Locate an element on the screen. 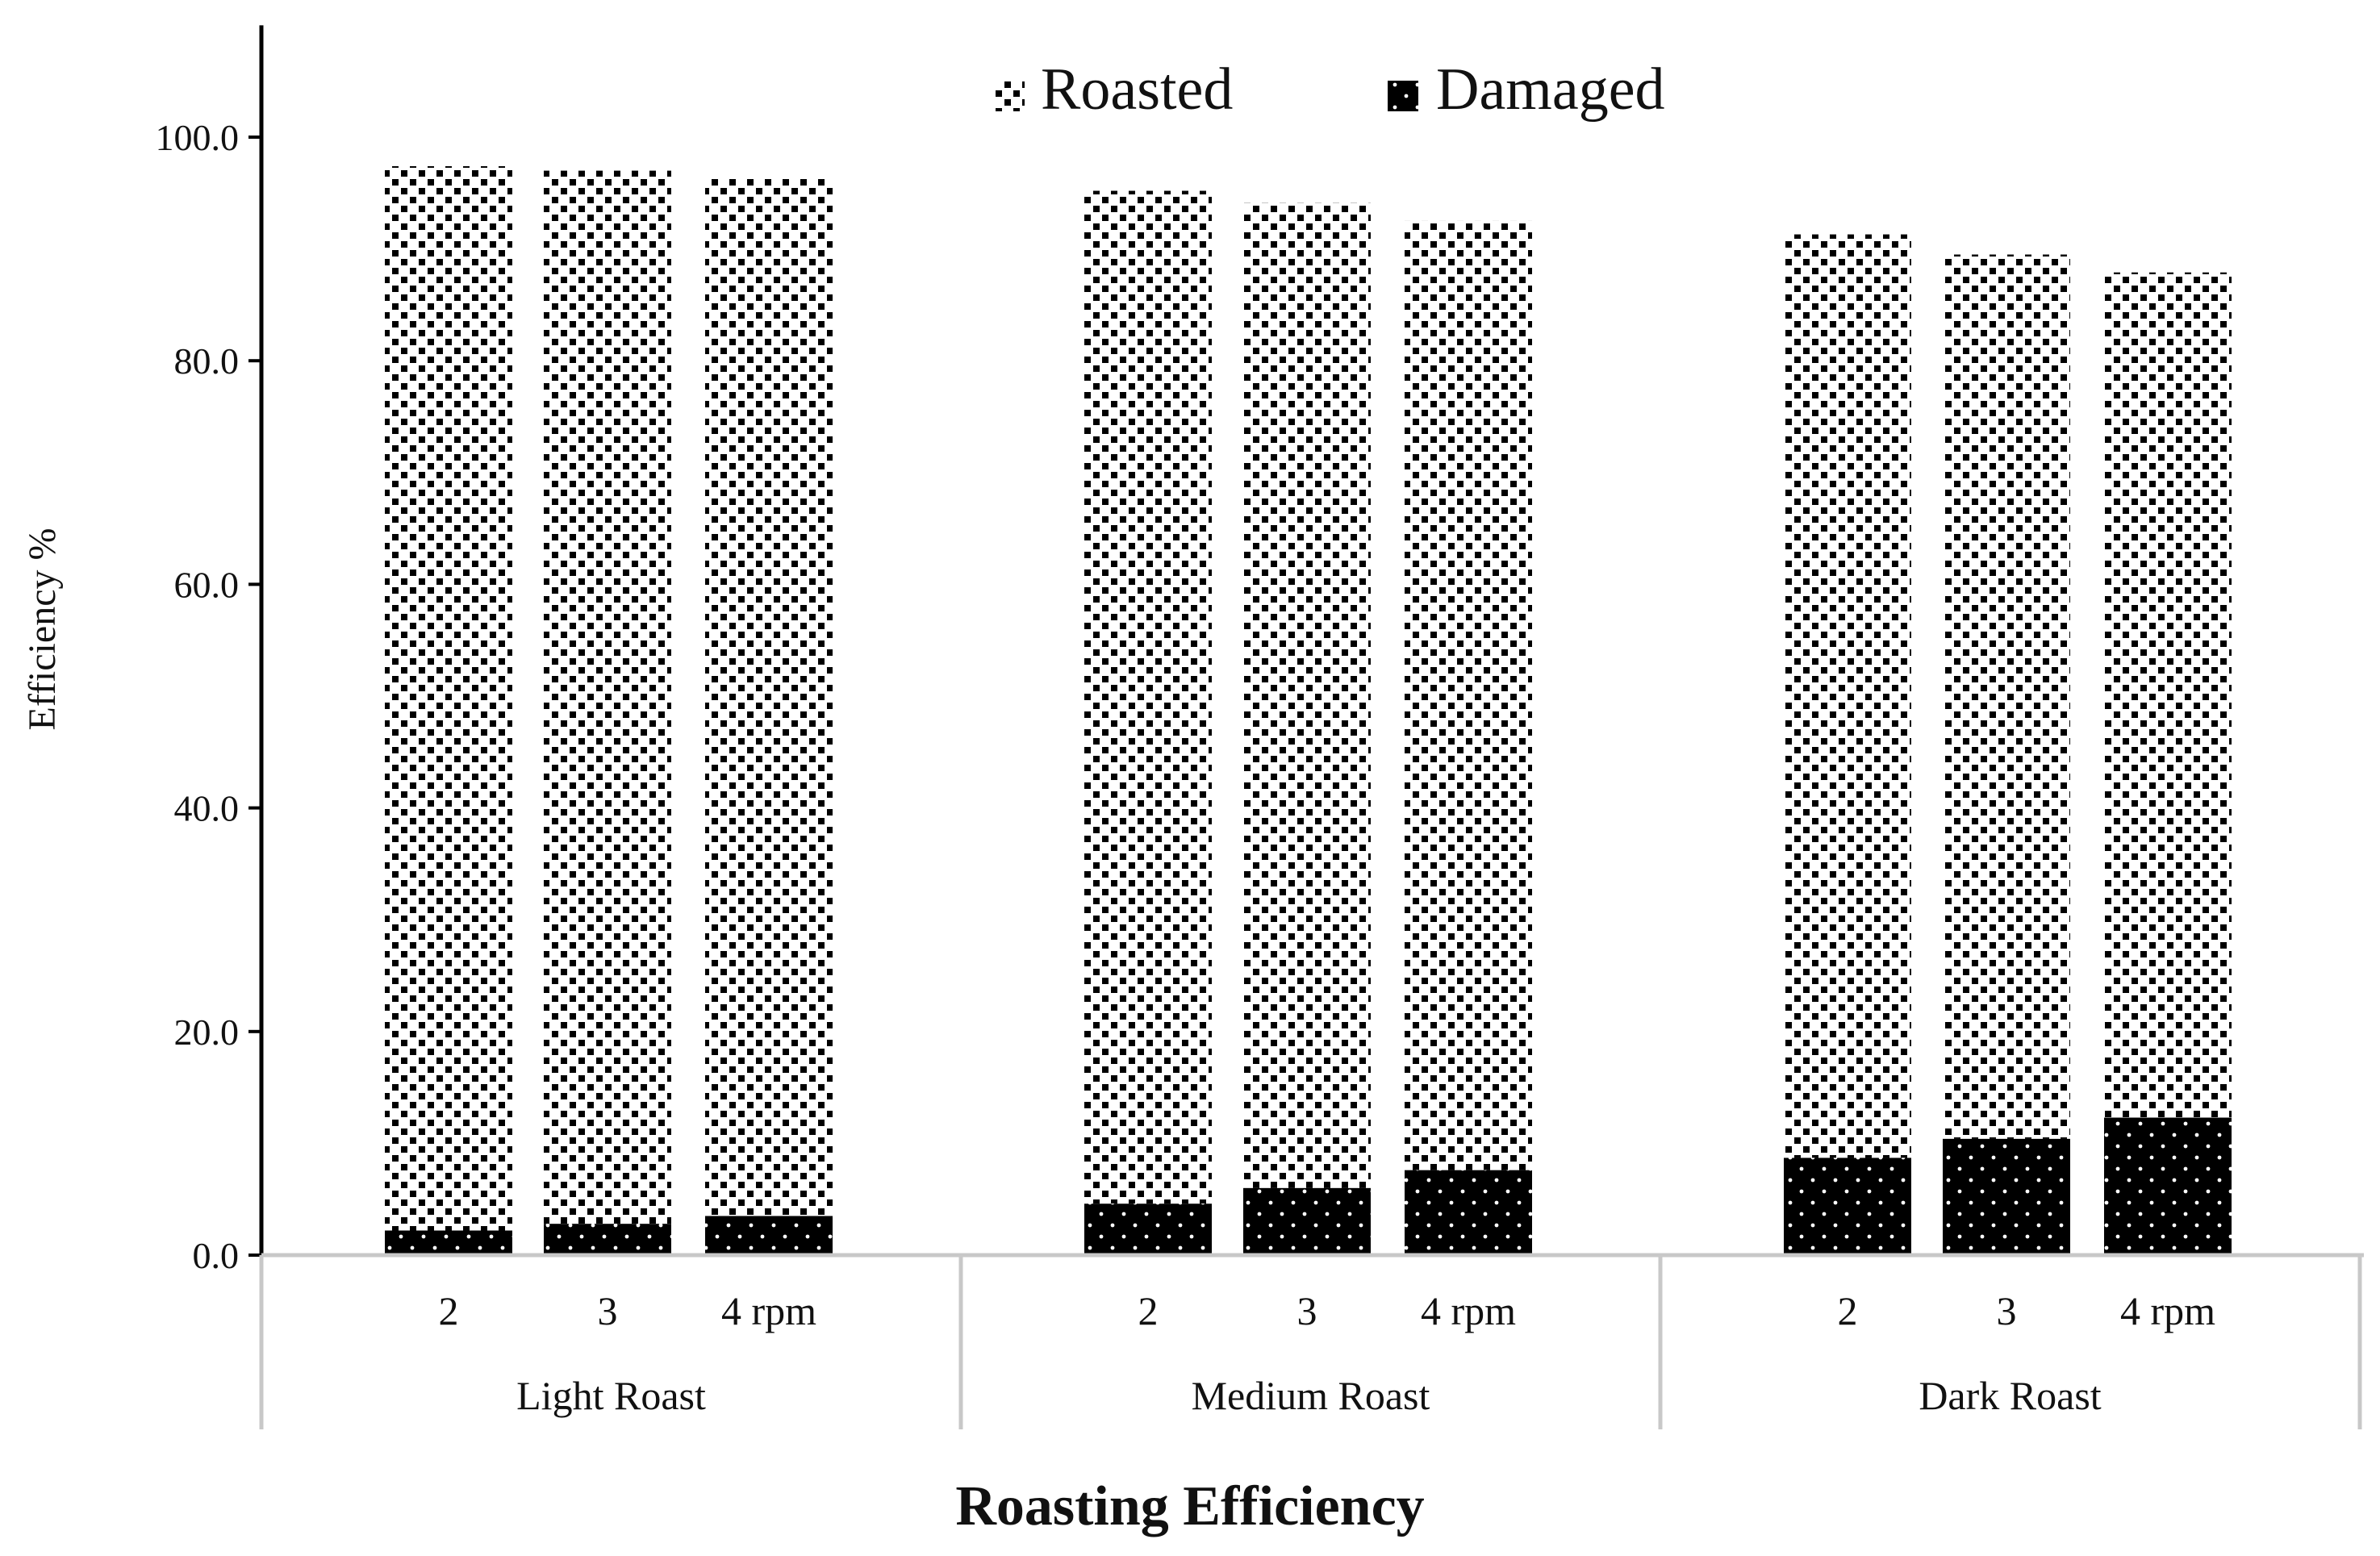  y-axis: 0.0 20.0 40.0 60.0 80.0 100.0 is located at coordinates (210, 650).